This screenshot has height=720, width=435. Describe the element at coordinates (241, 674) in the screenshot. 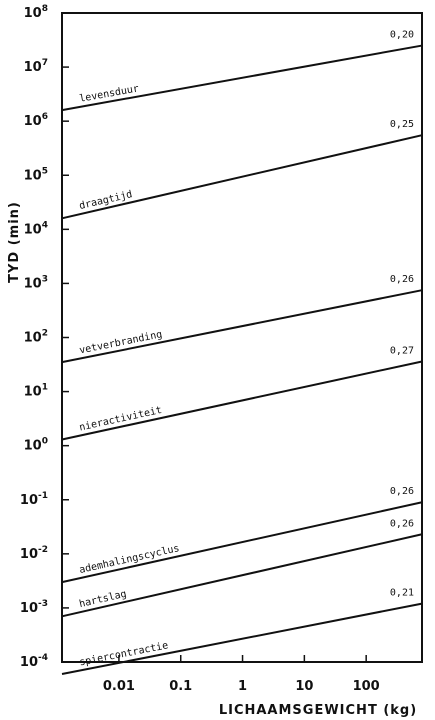

I see `x-axis-ticks: 0.01 0.1 1 10 100` at that location.